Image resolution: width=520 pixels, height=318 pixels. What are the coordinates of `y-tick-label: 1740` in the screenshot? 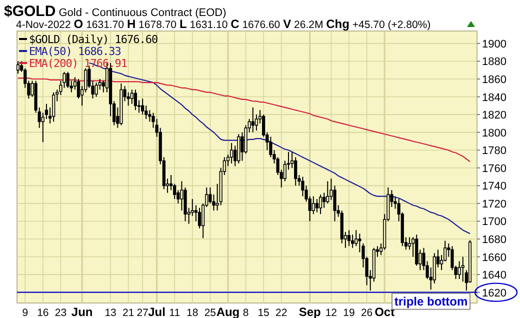 It's located at (494, 186).